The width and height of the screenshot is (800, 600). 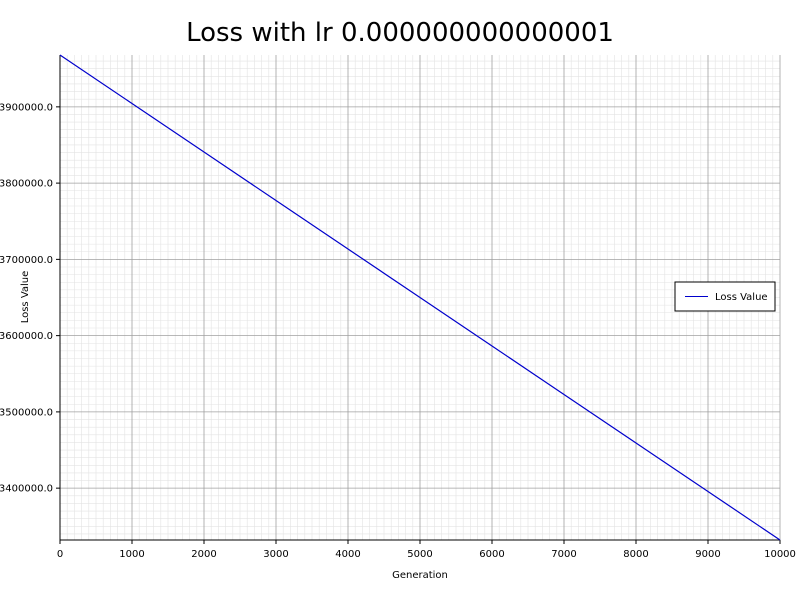 What do you see at coordinates (741, 297) in the screenshot?
I see `legend-label: Loss Value` at bounding box center [741, 297].